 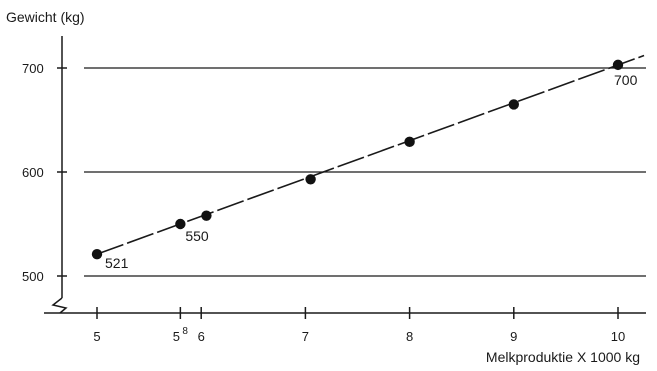 I want to click on x-tick-label-sup-1: 8, so click(x=185, y=331).